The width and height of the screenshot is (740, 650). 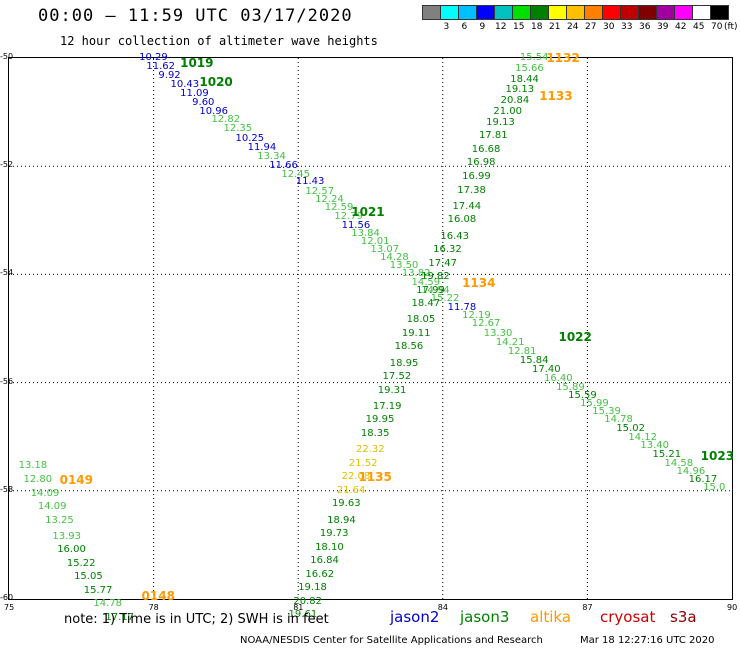 What do you see at coordinates (591, 27) in the screenshot?
I see `scale-label: 27` at bounding box center [591, 27].